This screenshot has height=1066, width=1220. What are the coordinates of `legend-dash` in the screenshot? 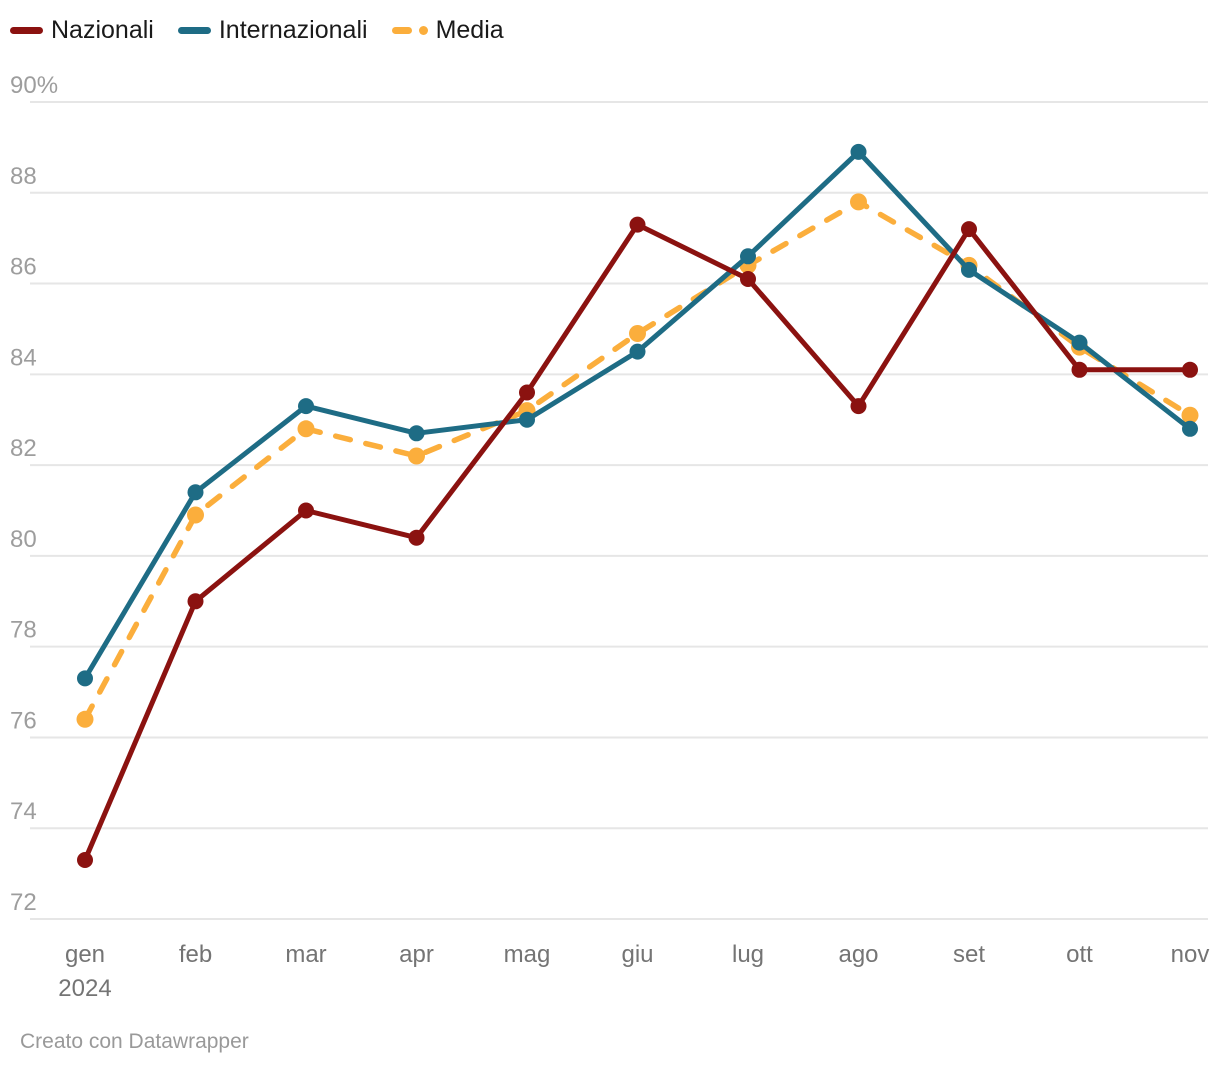 It's located at (401, 30).